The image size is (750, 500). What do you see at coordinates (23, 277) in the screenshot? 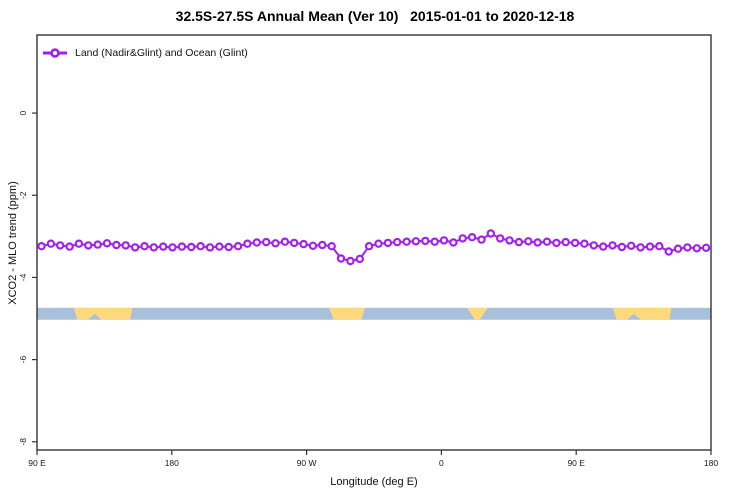
I see `y-tick-label: -4` at bounding box center [23, 277].